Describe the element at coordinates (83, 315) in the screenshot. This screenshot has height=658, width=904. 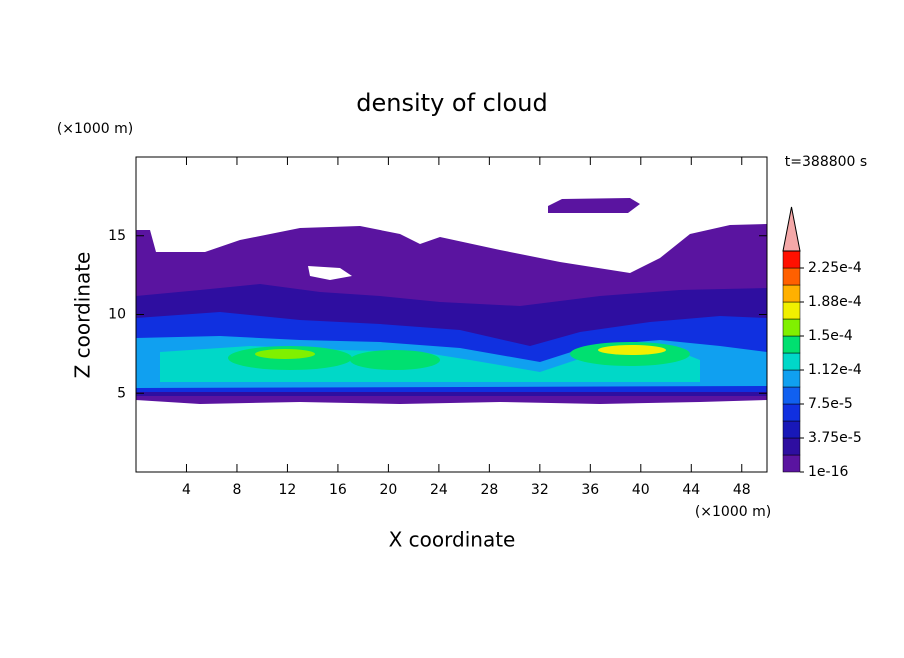
I see `y-axis-label: Z coordinate` at that location.